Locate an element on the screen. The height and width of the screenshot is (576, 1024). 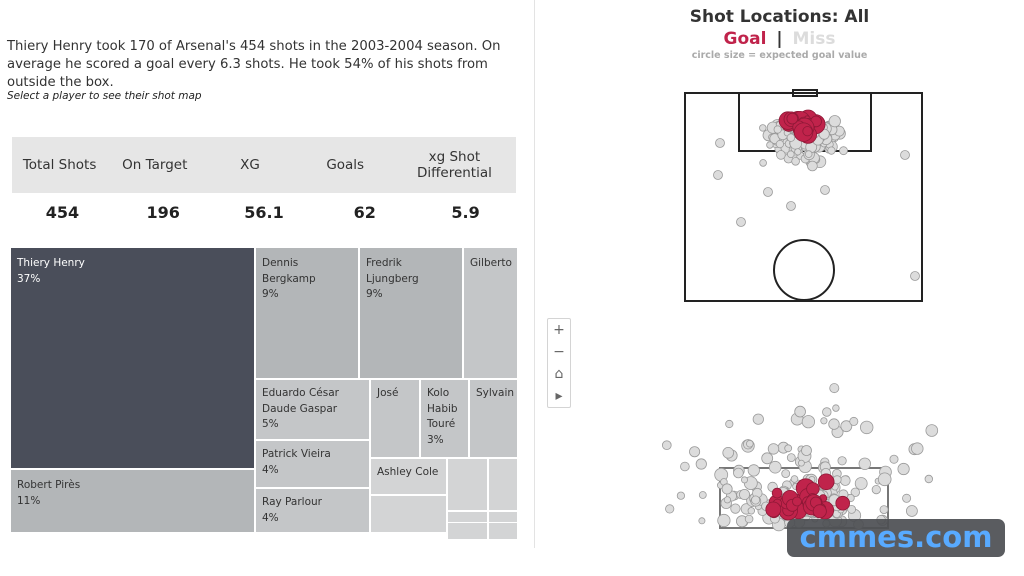
treemap-tile-jose: José is located at coordinates (395, 418).